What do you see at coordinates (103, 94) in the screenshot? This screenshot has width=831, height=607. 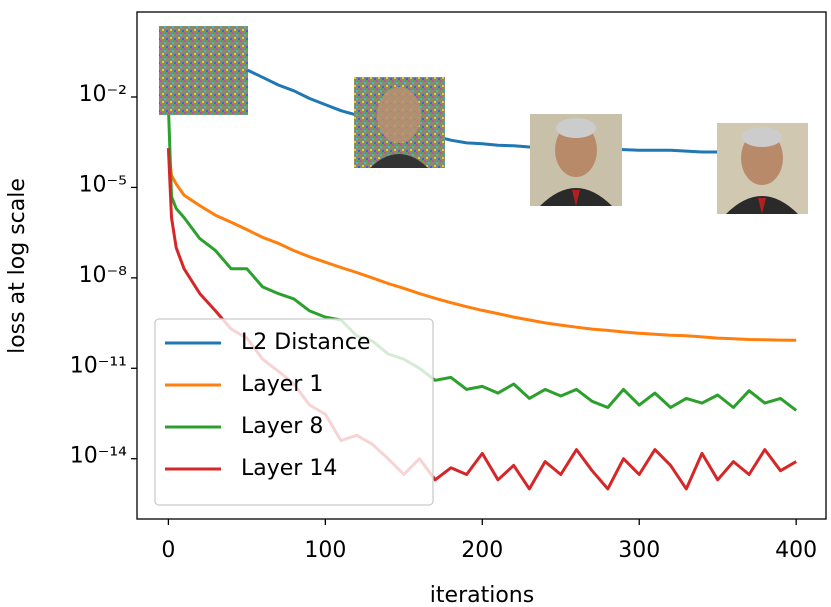 I see `y-tick-label: 10⁻²` at bounding box center [103, 94].